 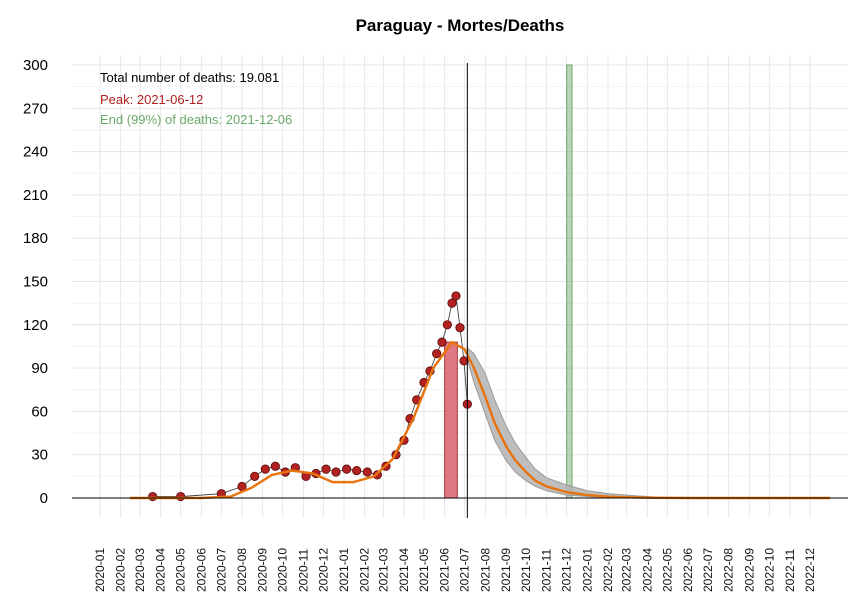 I want to click on y-tick-label-9: 270, so click(x=35, y=108).